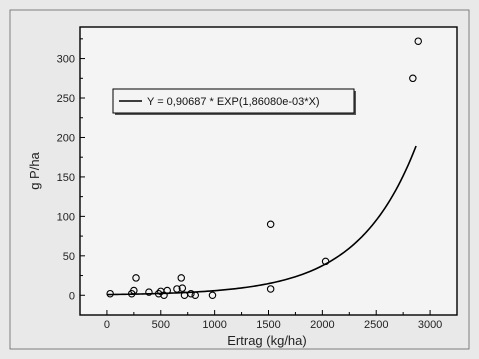 The image size is (479, 359). I want to click on y-tick-label: 0, so click(72, 296).